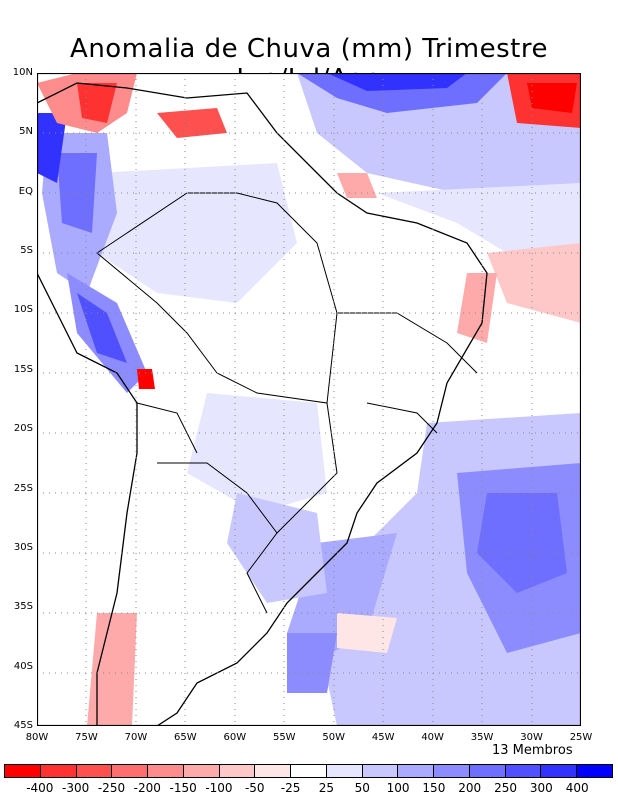  I want to click on colorbar-label: -250, so click(111, 788).